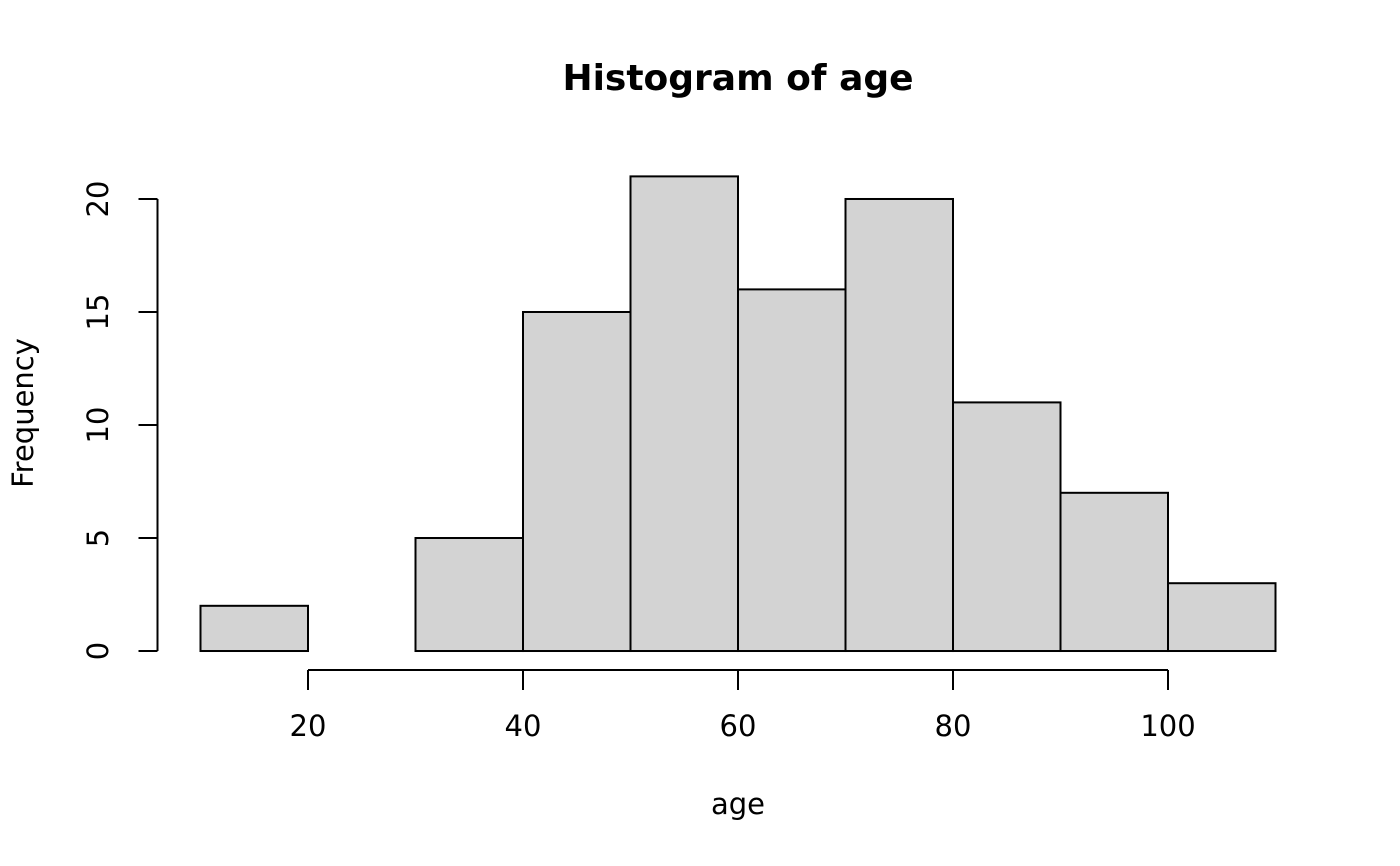  I want to click on y-axis-label: Frequency, so click(23, 413).